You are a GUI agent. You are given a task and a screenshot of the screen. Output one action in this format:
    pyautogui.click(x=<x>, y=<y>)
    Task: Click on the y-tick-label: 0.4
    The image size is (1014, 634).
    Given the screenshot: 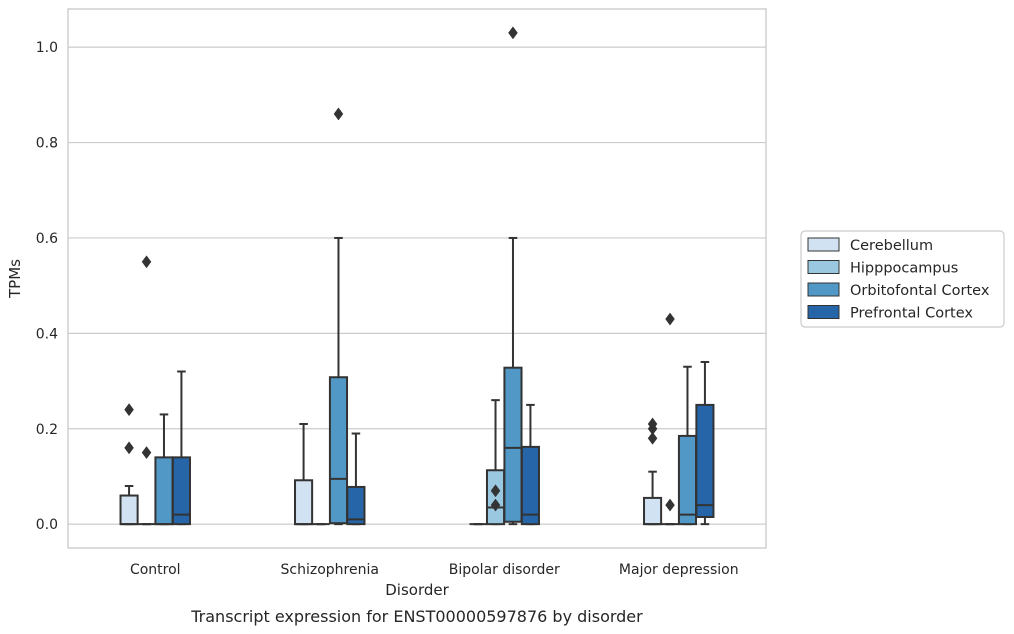 What is the action you would take?
    pyautogui.click(x=47, y=334)
    